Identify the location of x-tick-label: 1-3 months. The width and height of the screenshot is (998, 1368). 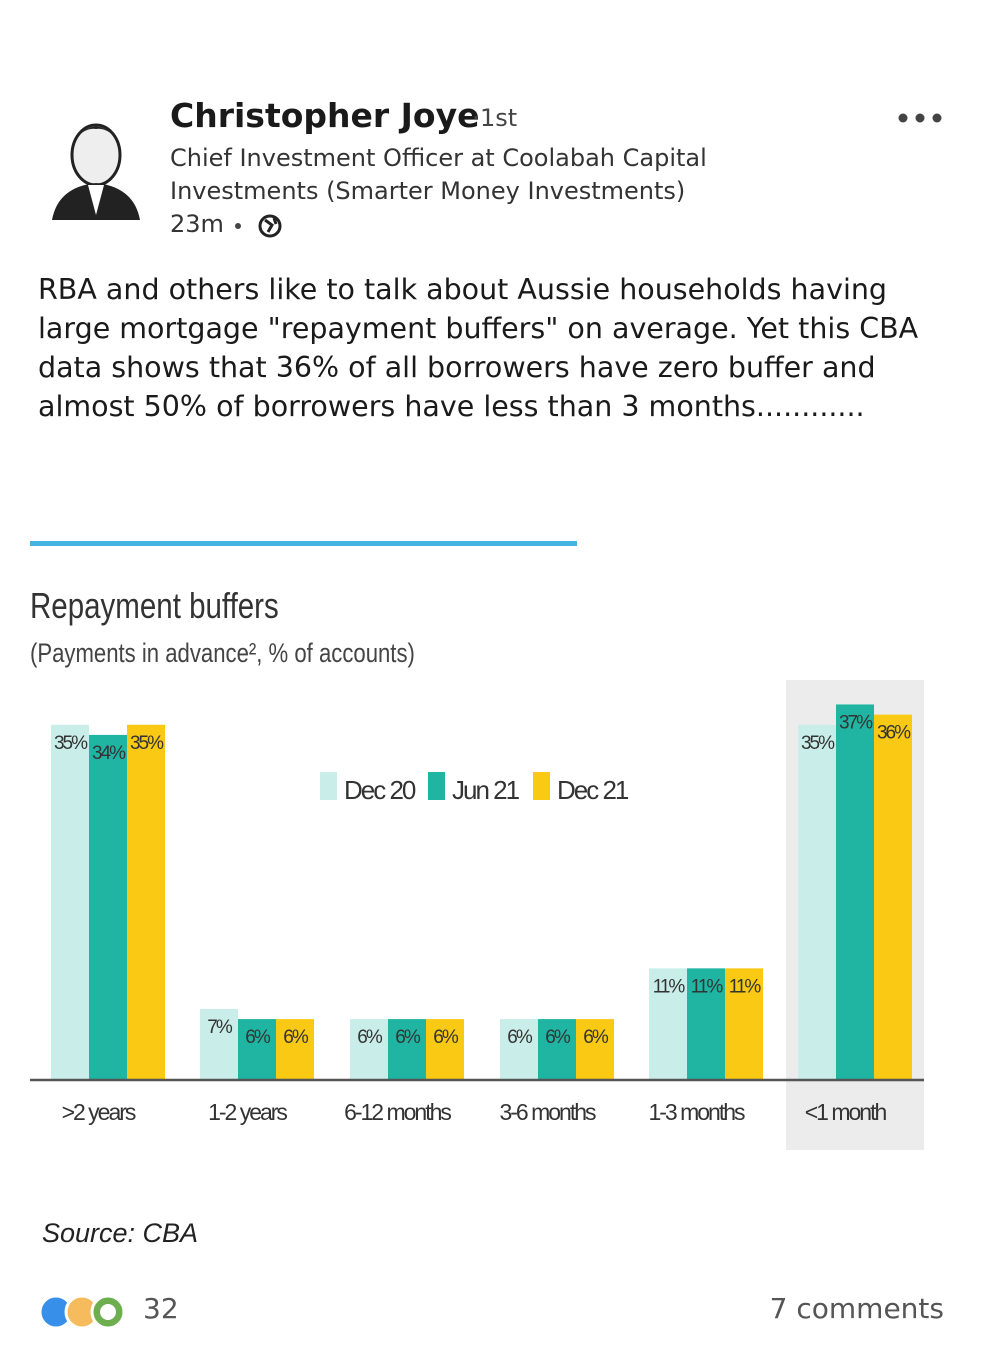
(696, 1112).